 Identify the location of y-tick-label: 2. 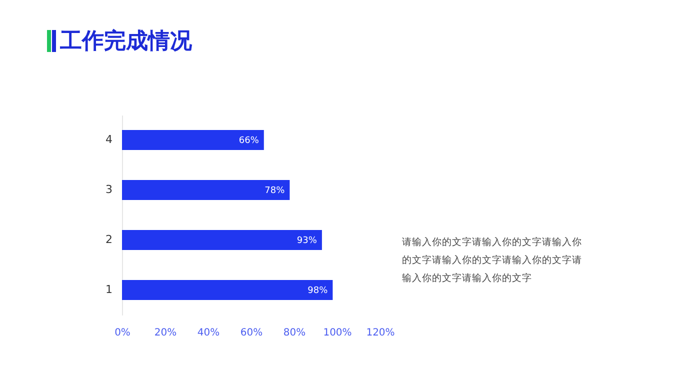
(109, 239).